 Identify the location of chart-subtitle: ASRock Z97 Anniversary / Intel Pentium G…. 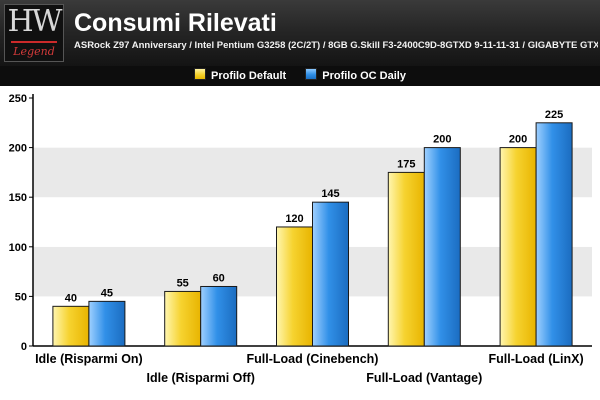
(336, 45).